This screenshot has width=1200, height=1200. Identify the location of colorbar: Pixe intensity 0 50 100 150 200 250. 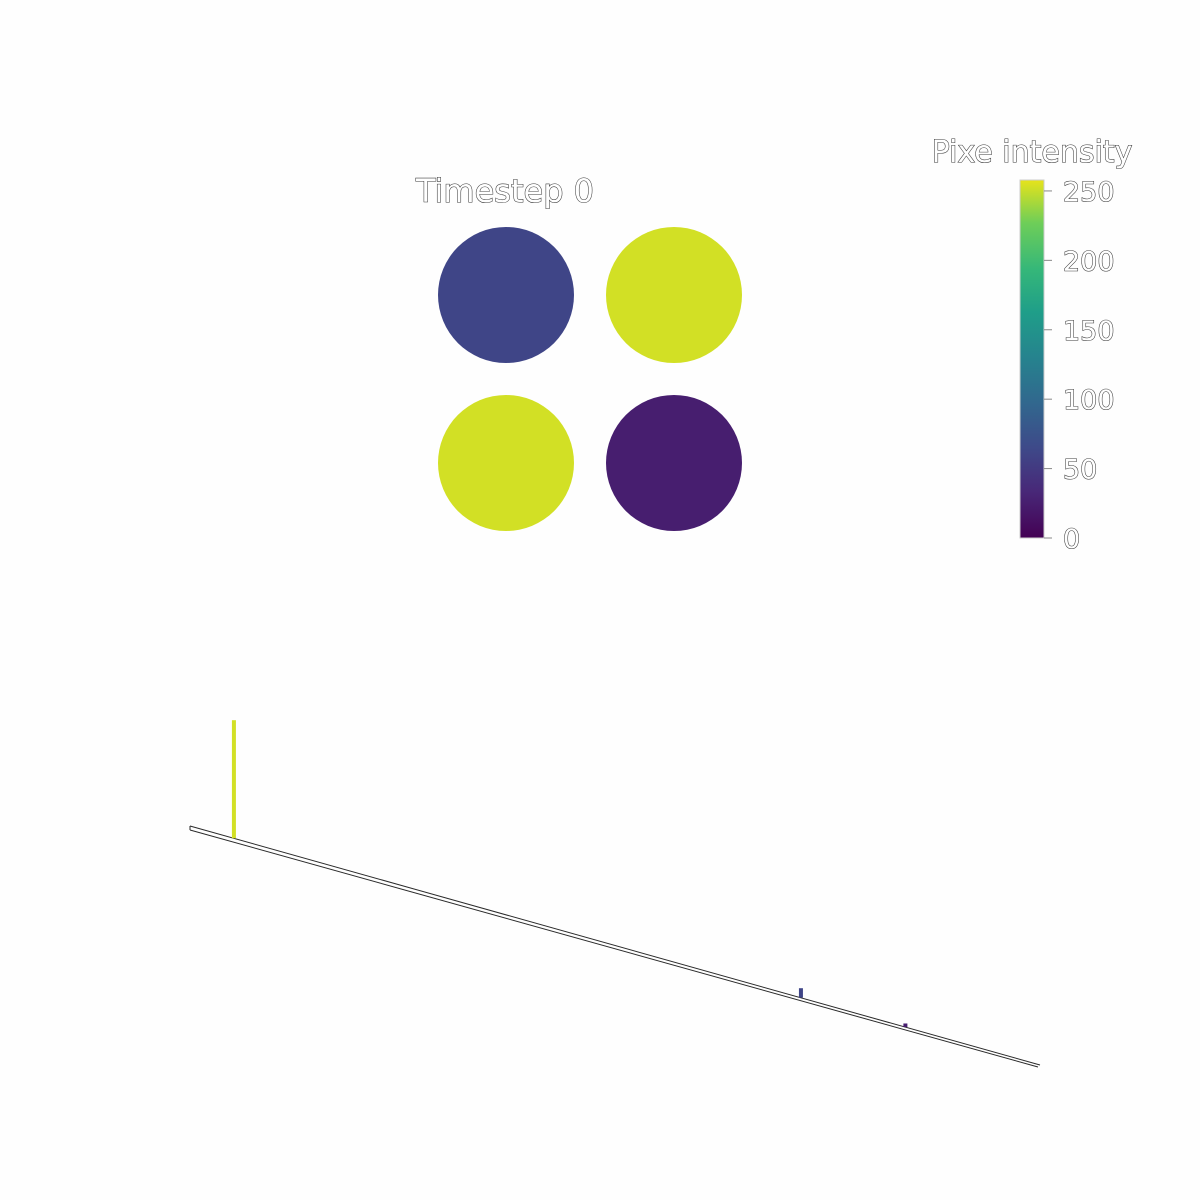
(1032, 345).